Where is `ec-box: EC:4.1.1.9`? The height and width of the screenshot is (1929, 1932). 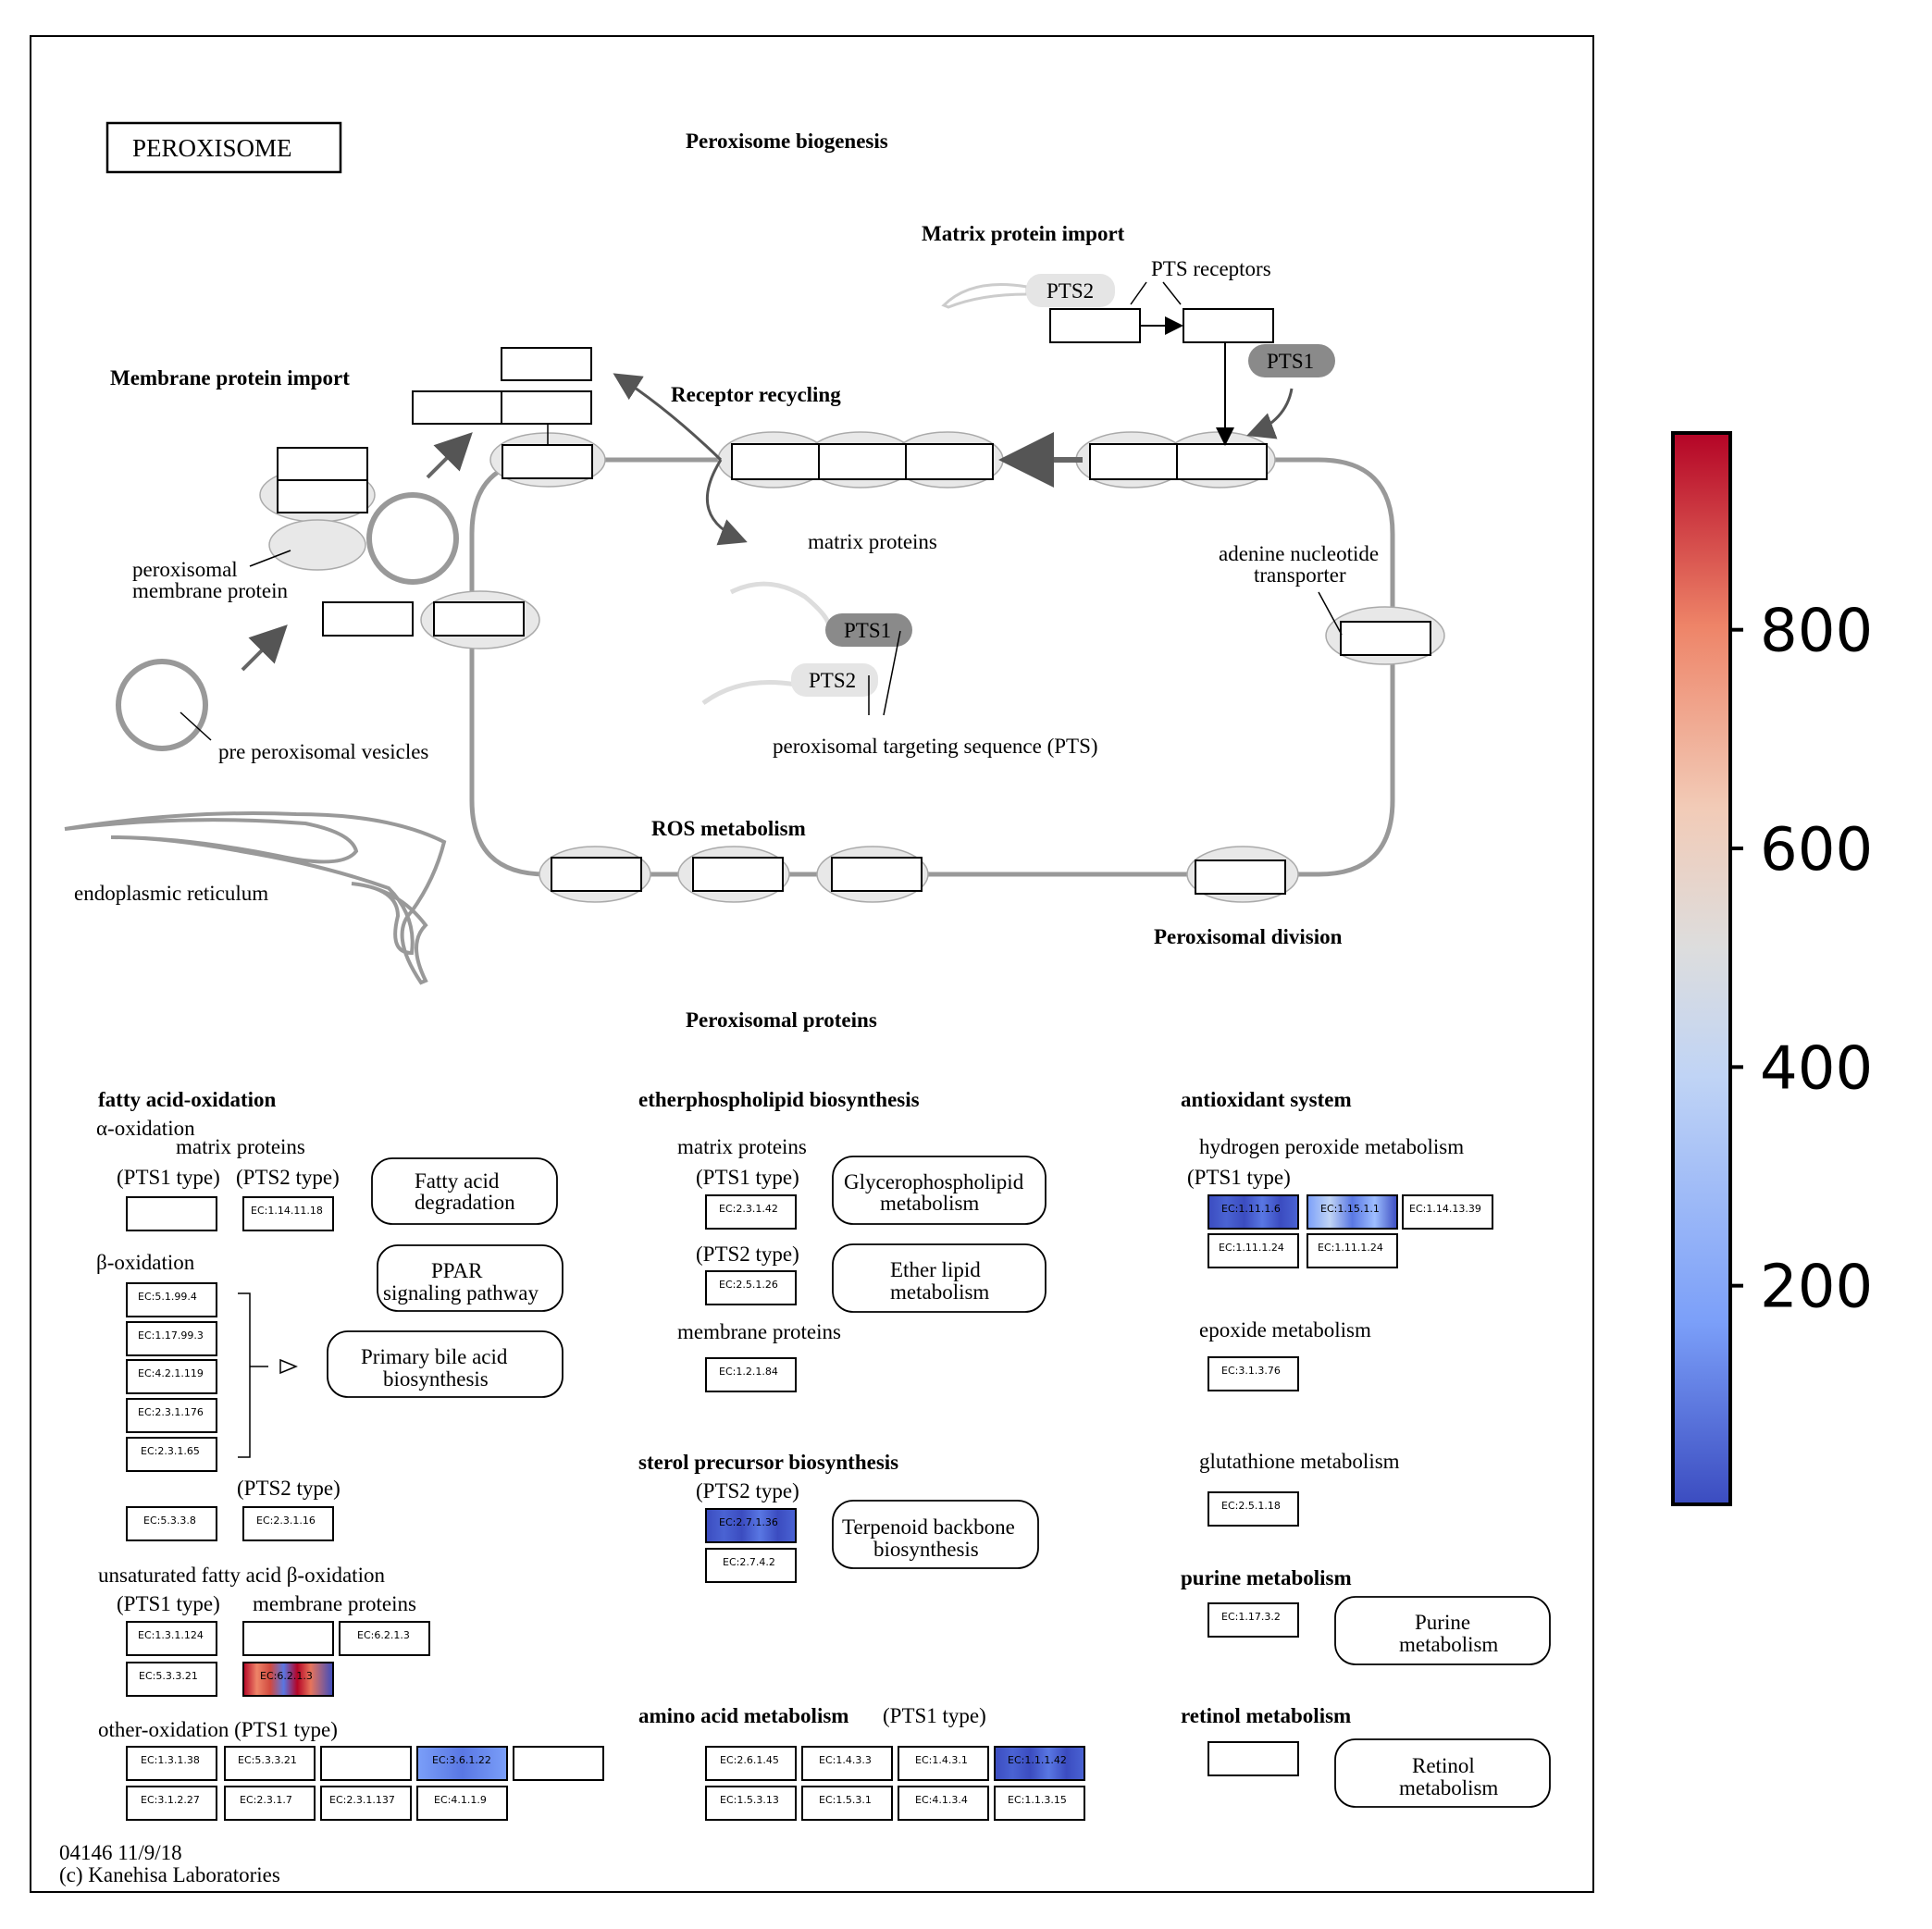
ec-box: EC:4.1.1.9 is located at coordinates (462, 1803).